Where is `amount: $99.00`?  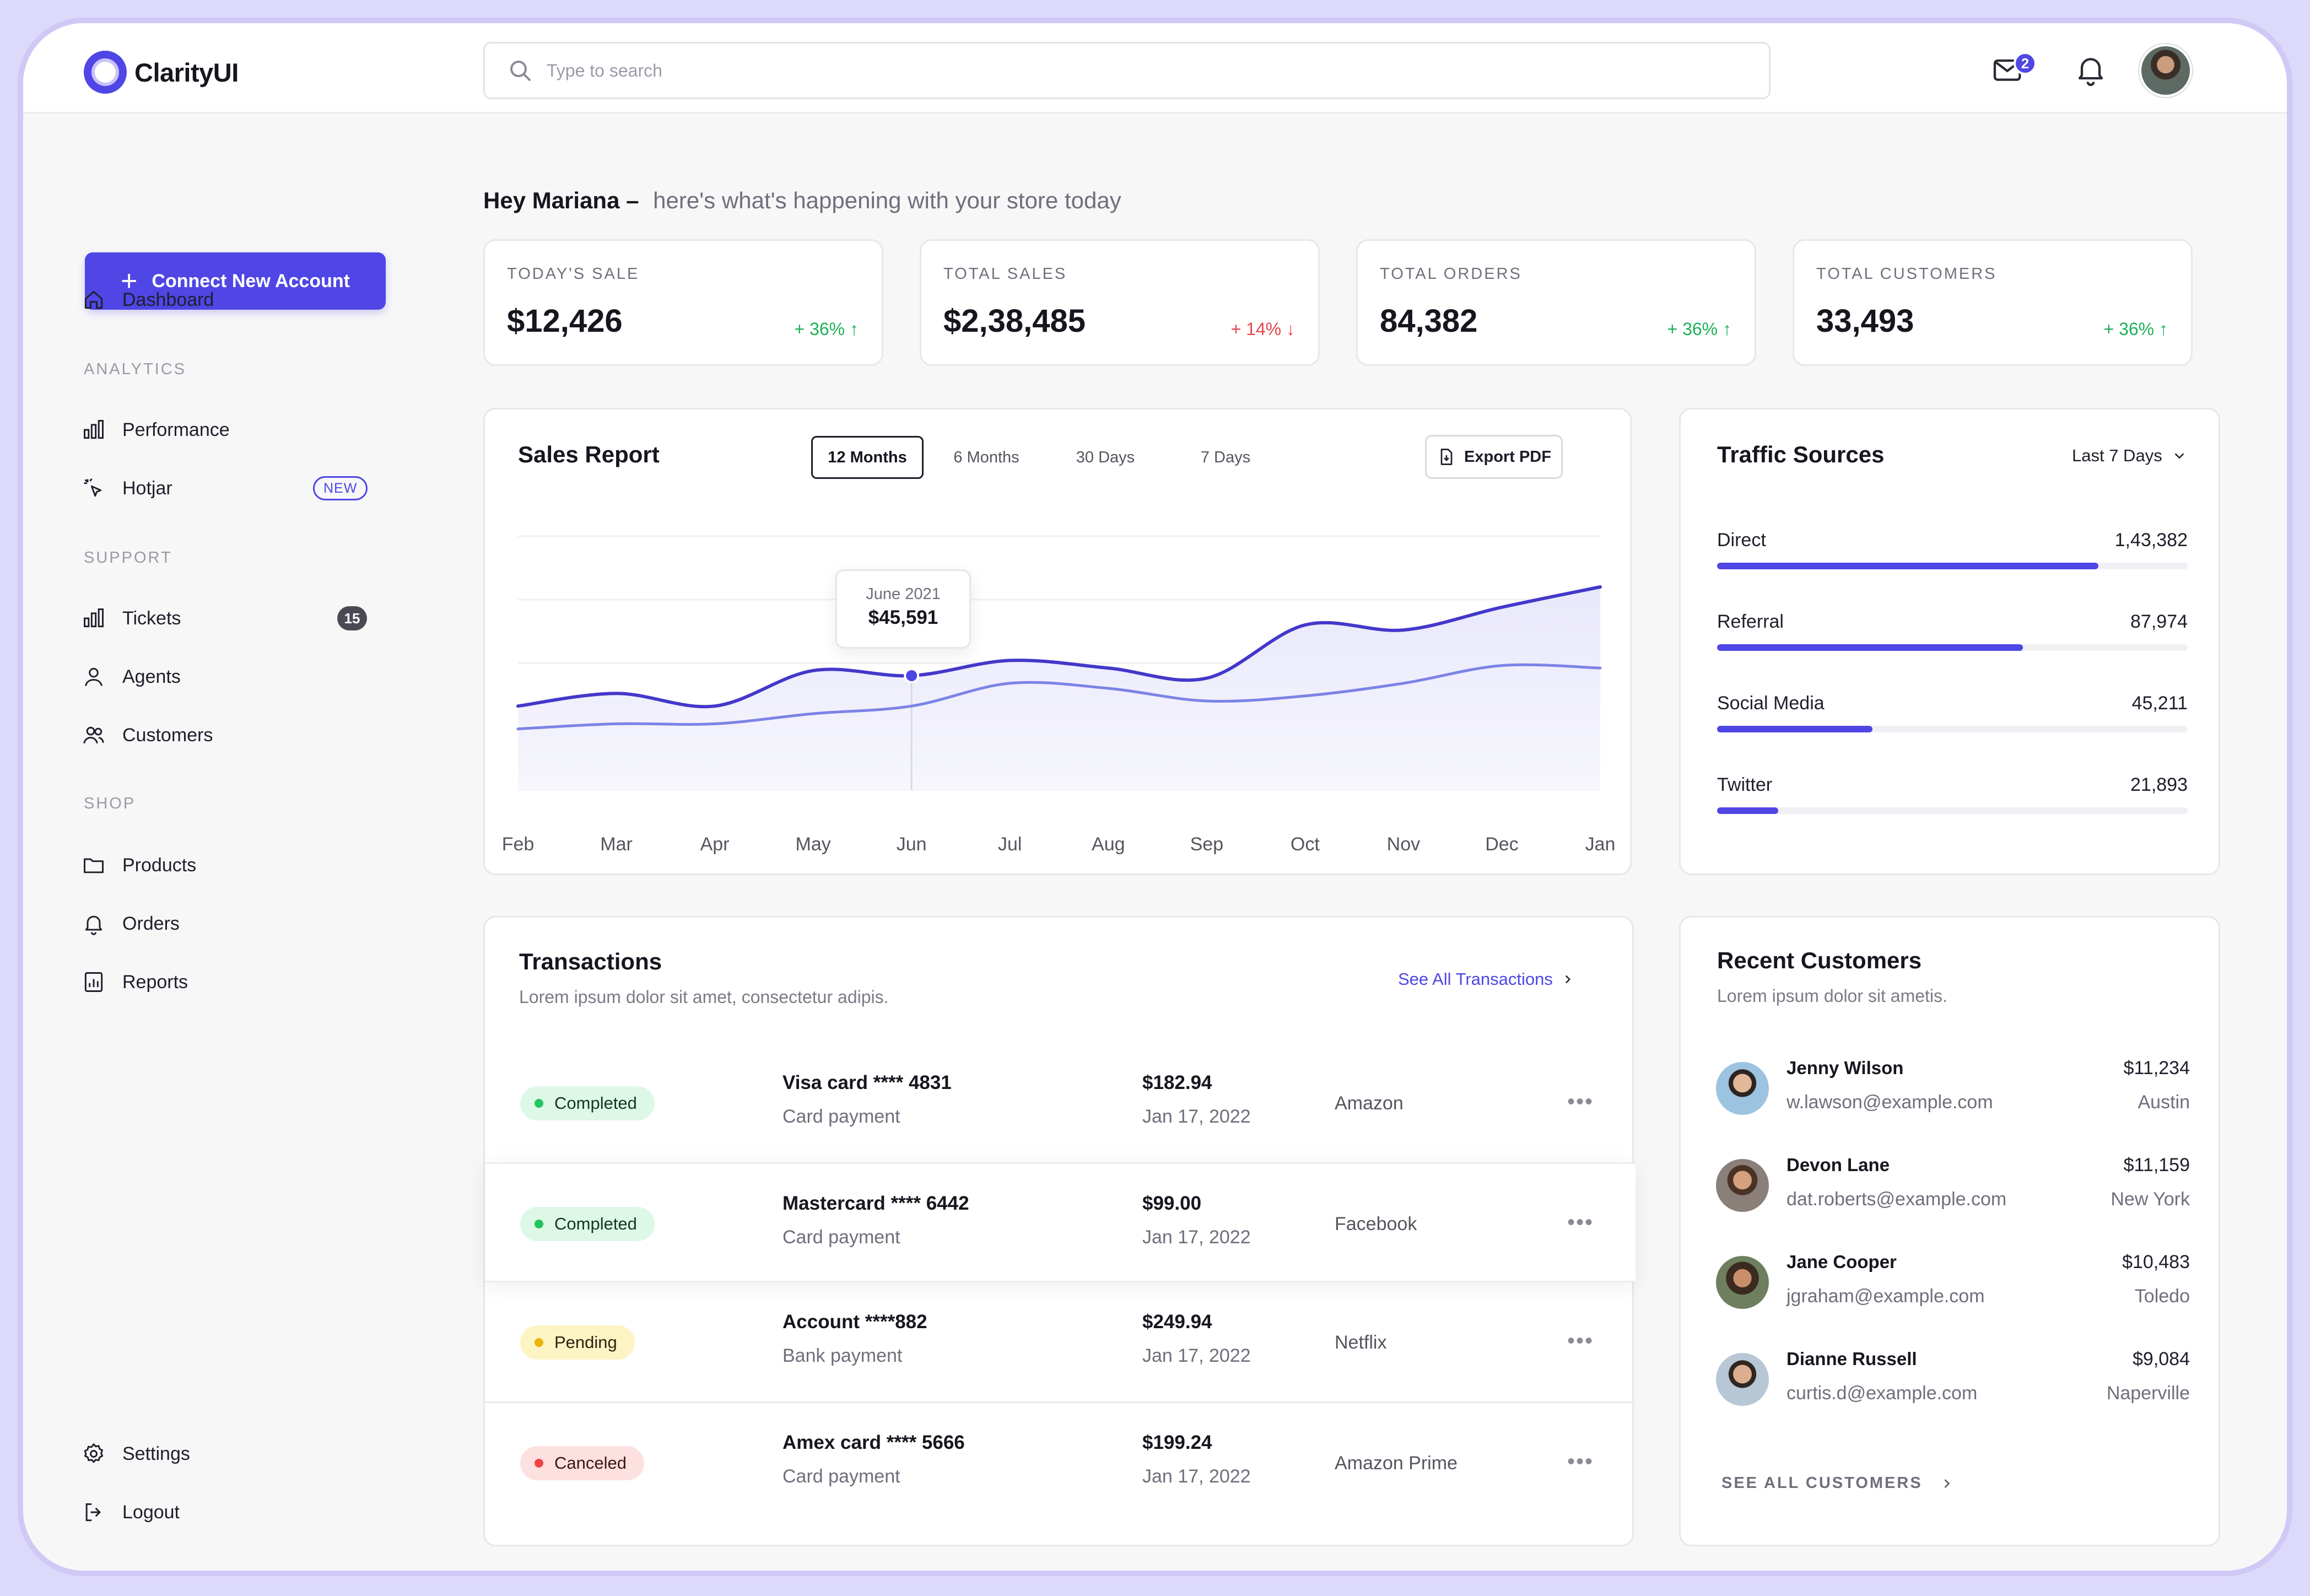 amount: $99.00 is located at coordinates (1172, 1203).